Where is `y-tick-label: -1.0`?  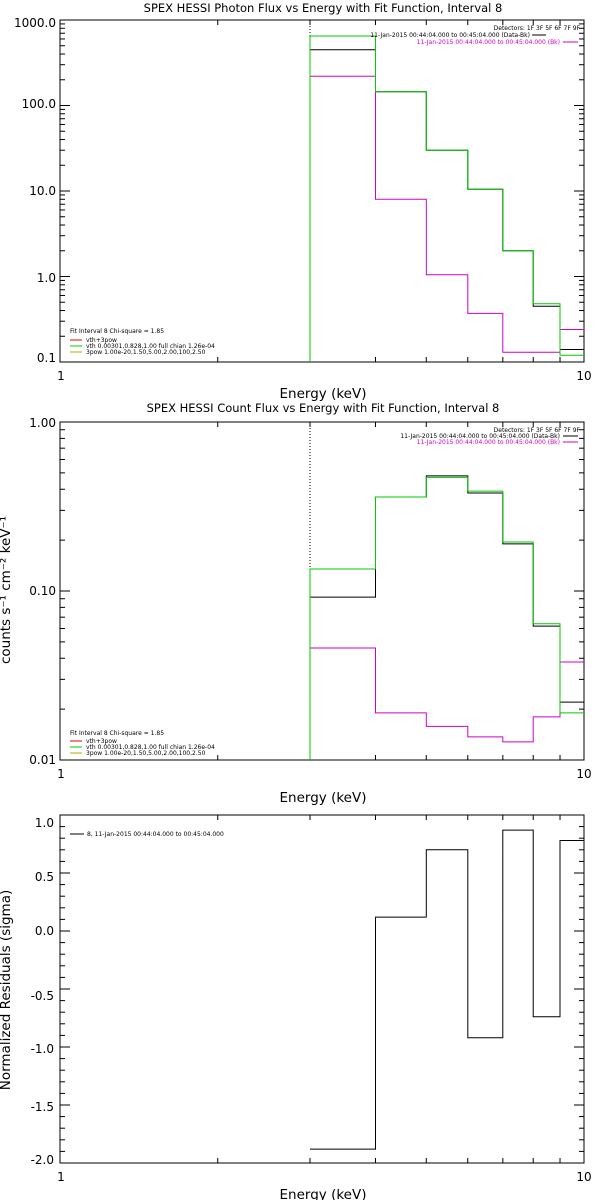
y-tick-label: -1.0 is located at coordinates (42, 1049).